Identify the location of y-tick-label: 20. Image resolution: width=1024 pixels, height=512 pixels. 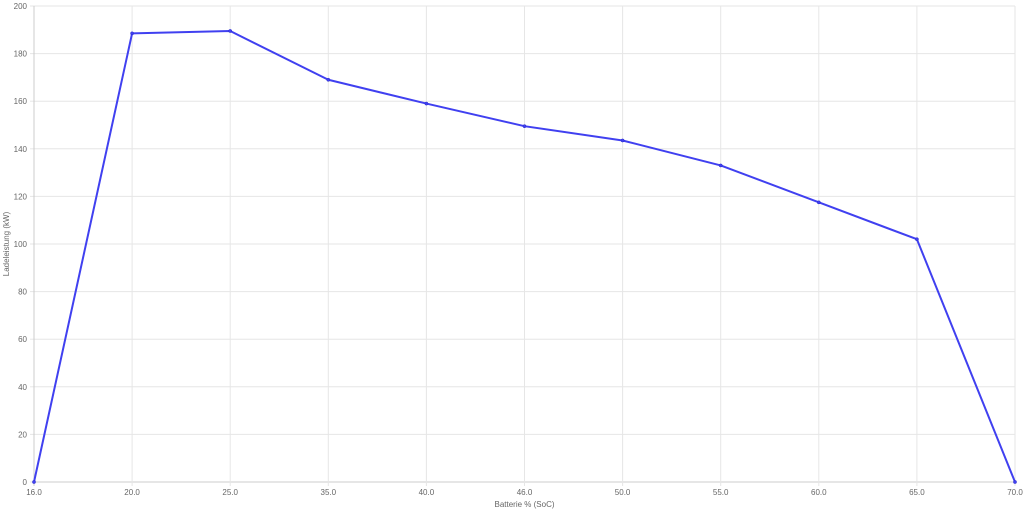
(22, 434).